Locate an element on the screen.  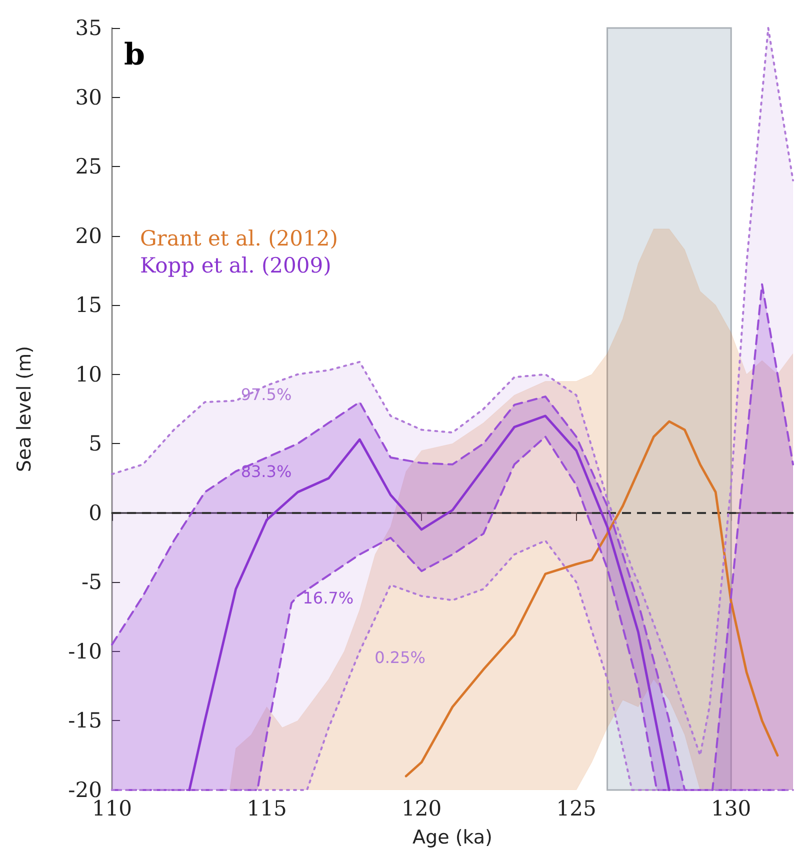
y-tick-label: -10 is located at coordinates (85, 651).